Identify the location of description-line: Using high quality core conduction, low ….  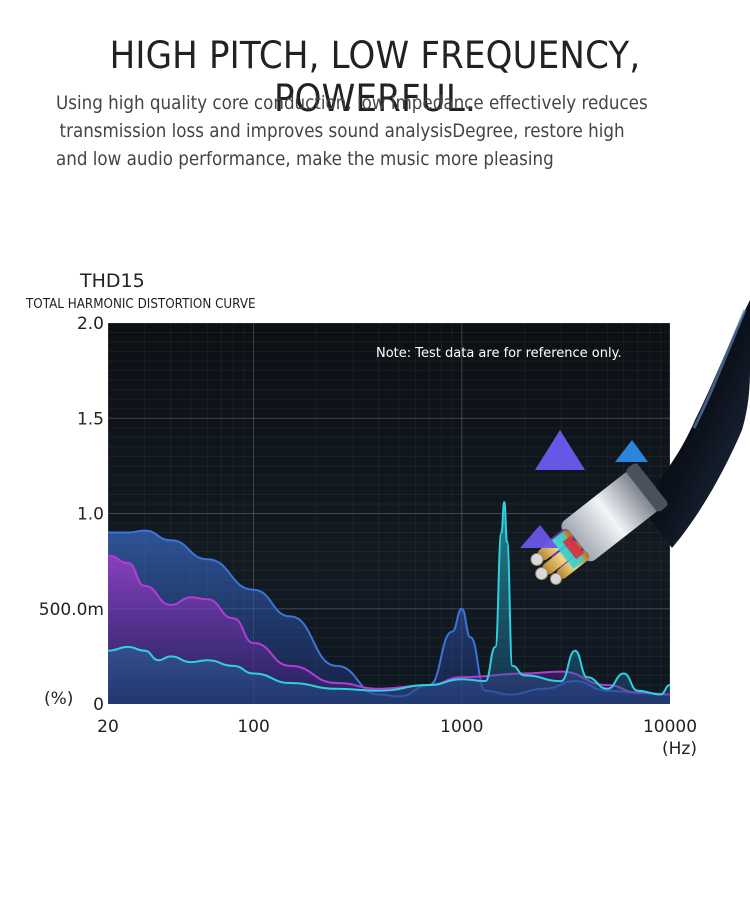
(352, 103).